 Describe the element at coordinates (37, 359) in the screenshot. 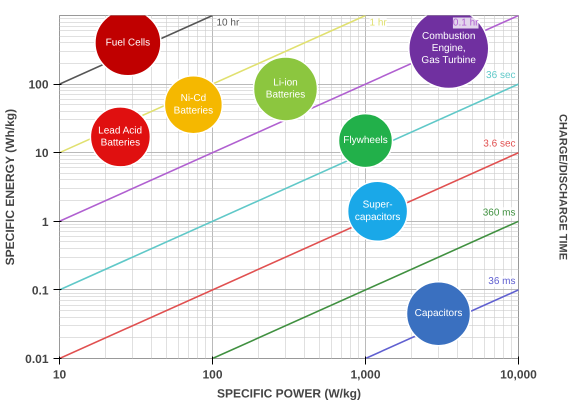

I see `y-tick-label: 0.01` at that location.